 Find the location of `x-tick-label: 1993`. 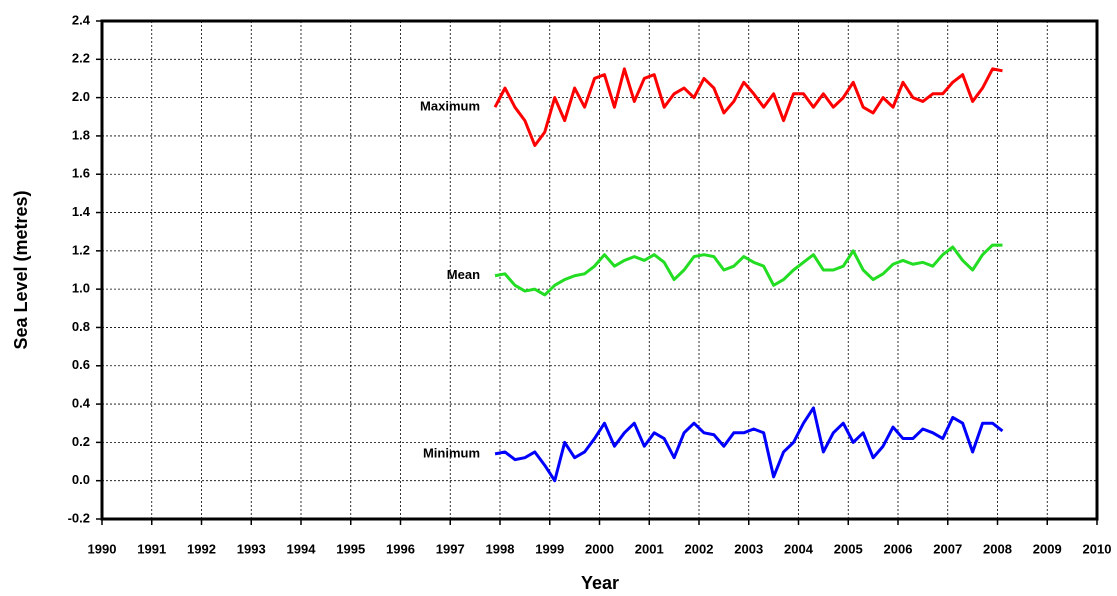

x-tick-label: 1993 is located at coordinates (251, 548).